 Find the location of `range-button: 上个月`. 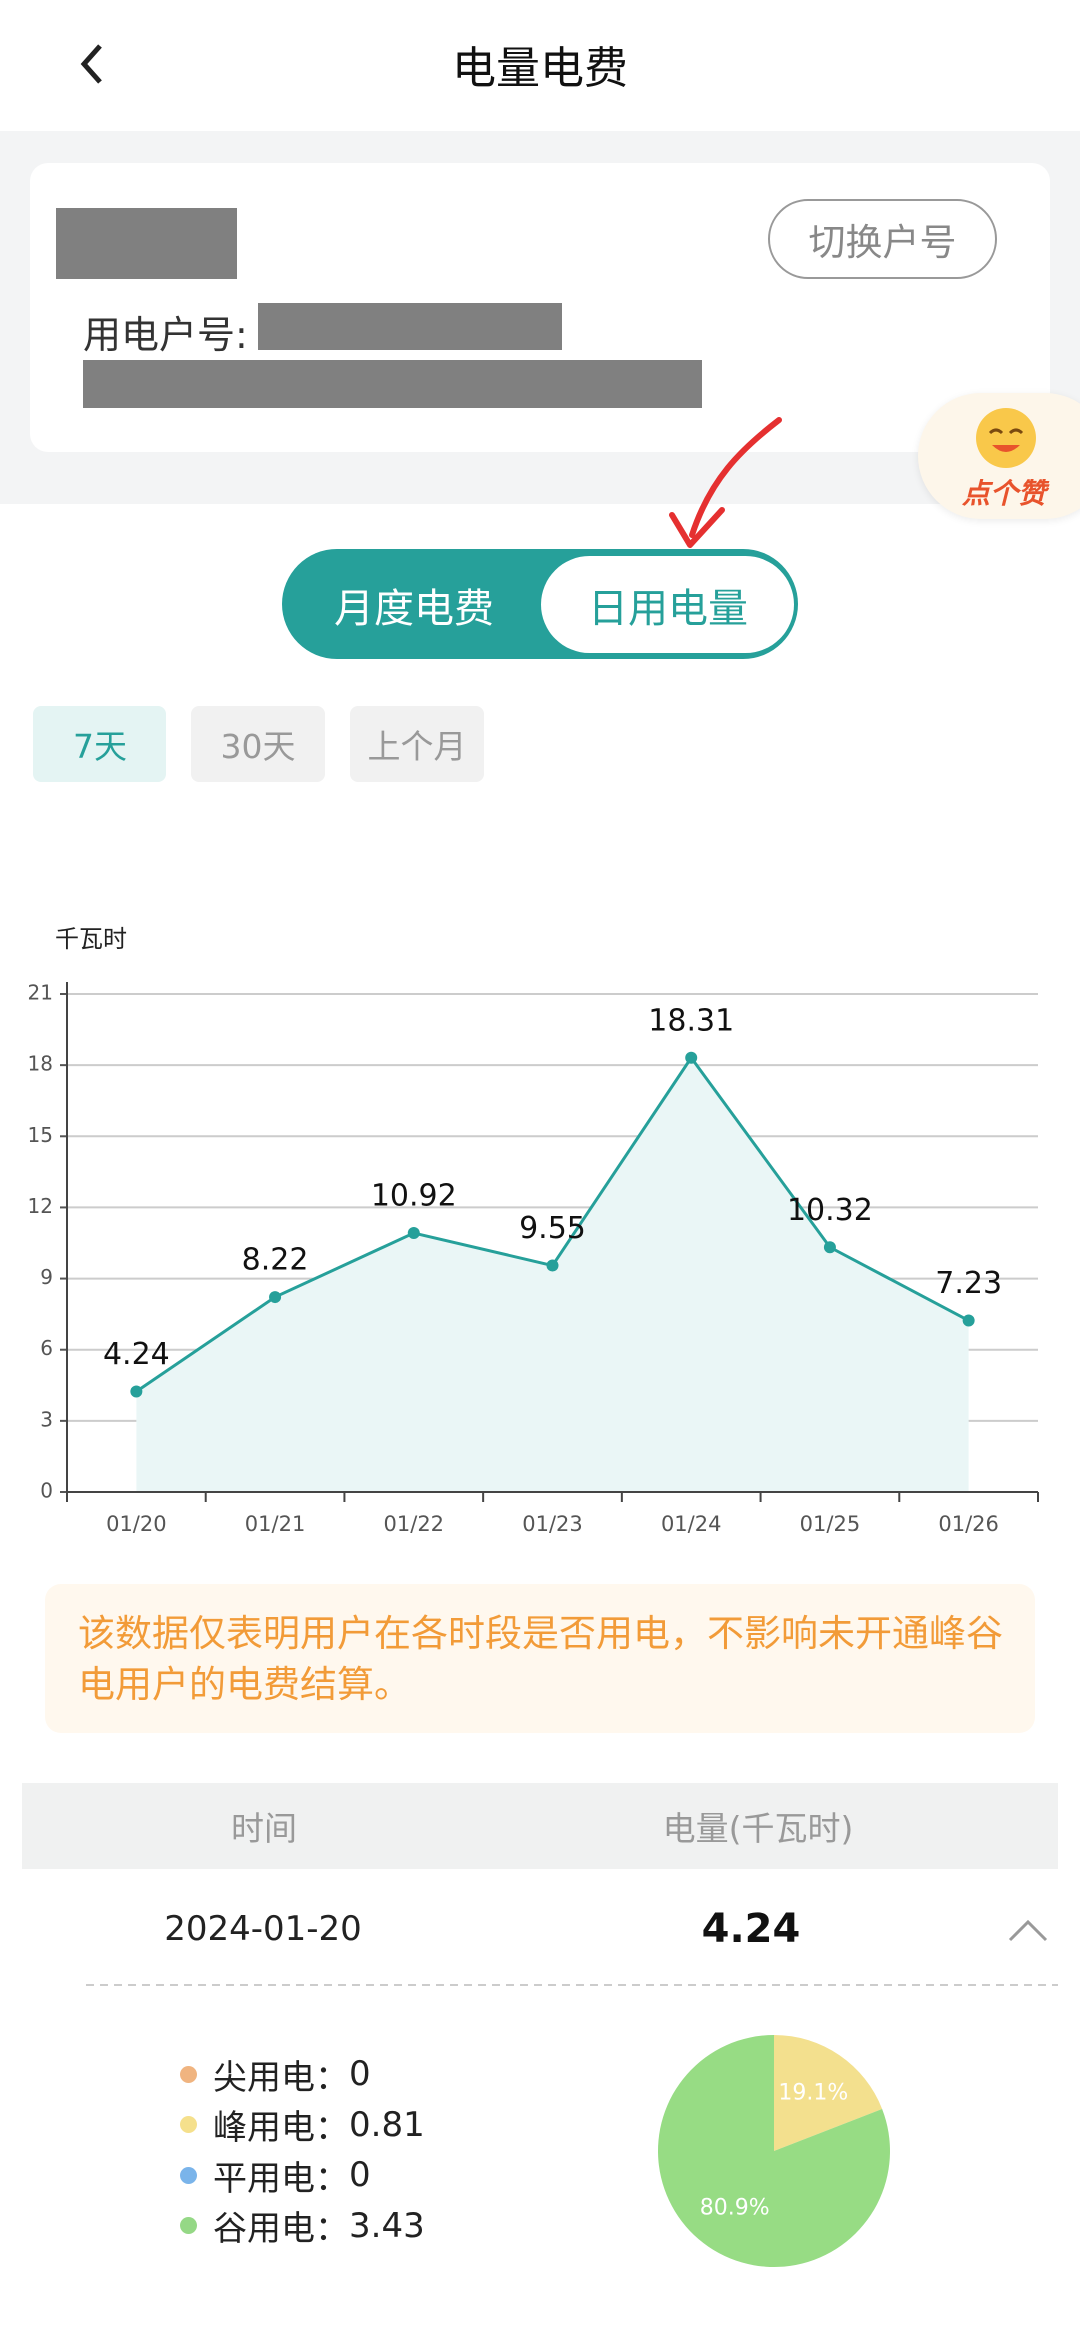

range-button: 上个月 is located at coordinates (417, 746).